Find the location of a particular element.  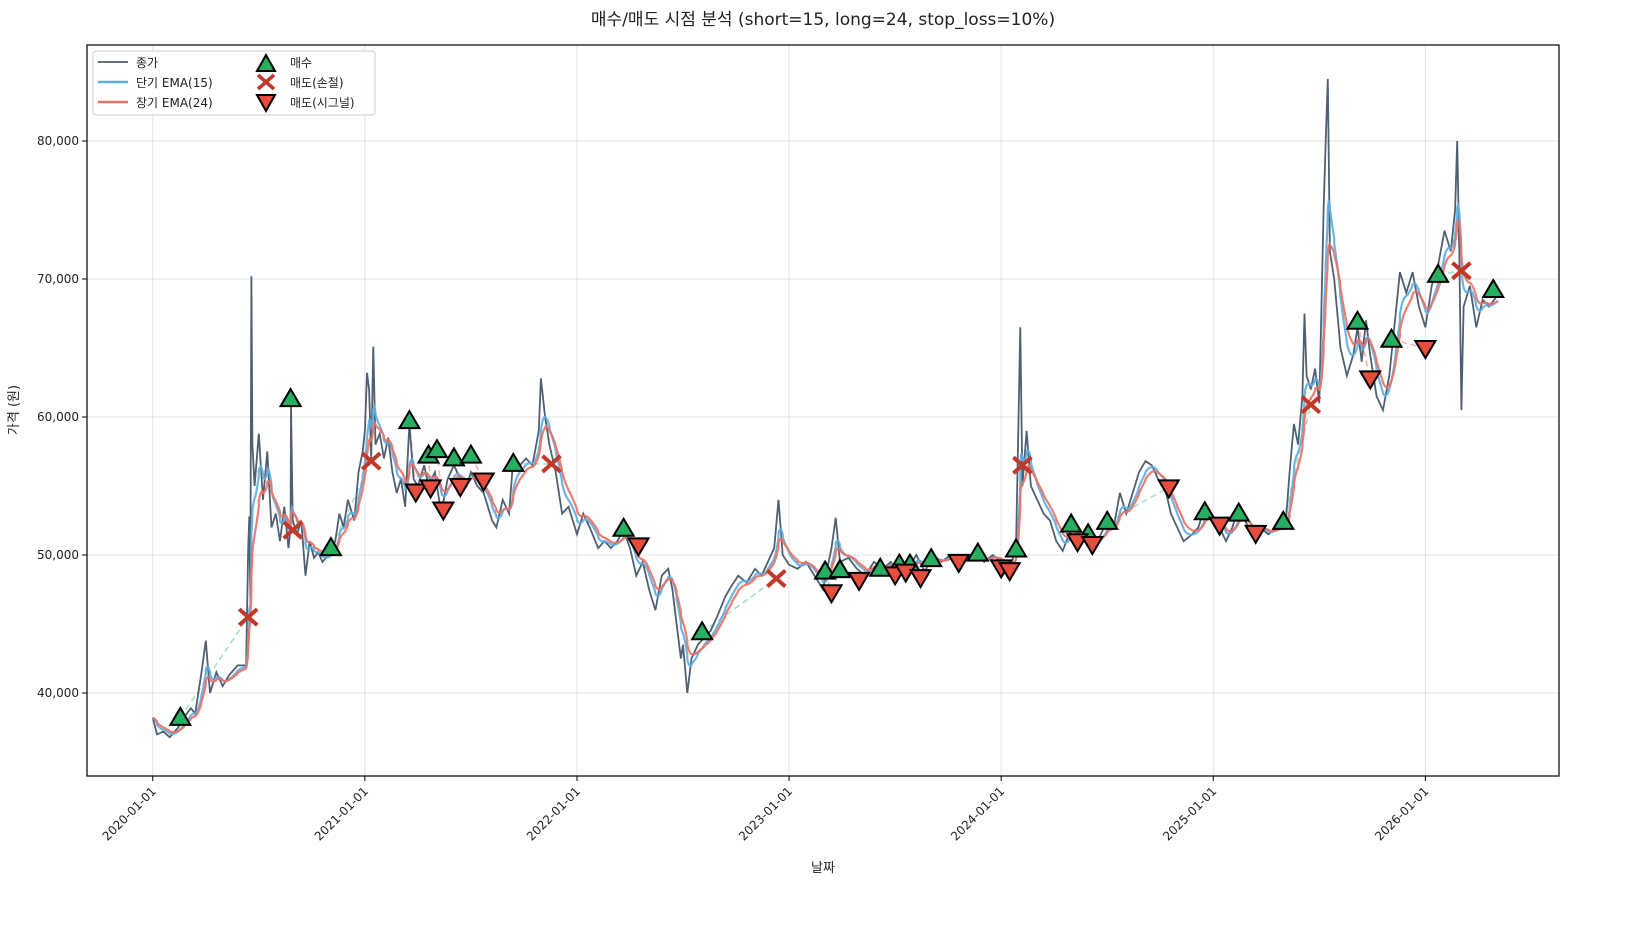

y-axis-ticks: 40,000 50,000 60,000 70,000 80,000 is located at coordinates (62, 417).